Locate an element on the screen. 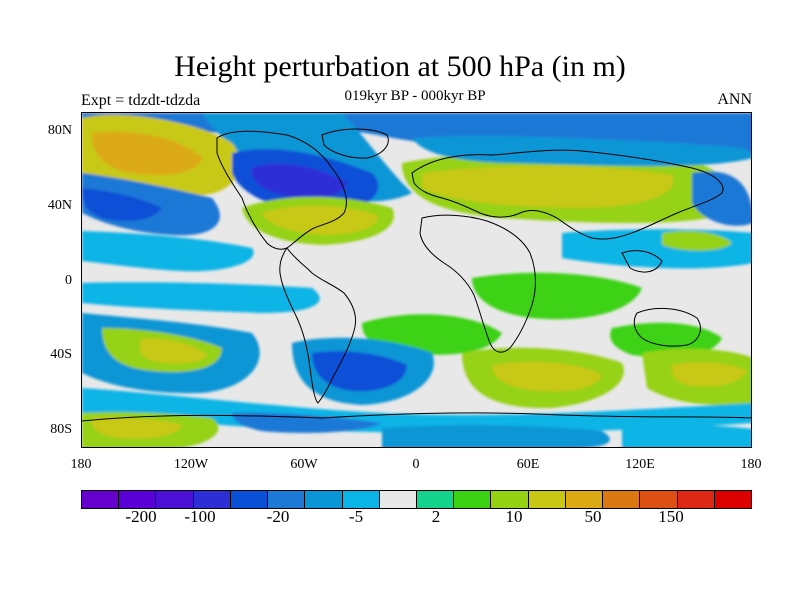 Image resolution: width=800 pixels, height=600 pixels. coastline-south-america is located at coordinates (318, 325).